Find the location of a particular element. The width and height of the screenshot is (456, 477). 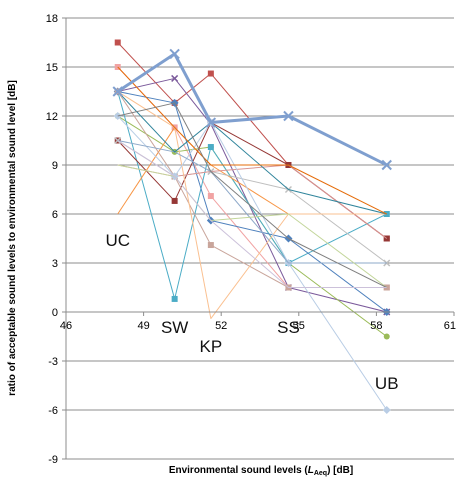

y-tick-label: -6 is located at coordinates (53, 411).